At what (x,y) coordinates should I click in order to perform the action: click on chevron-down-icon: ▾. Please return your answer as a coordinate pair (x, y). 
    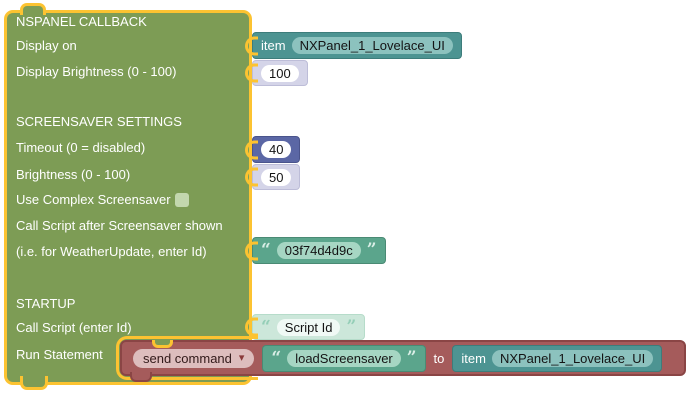
    Looking at the image, I should click on (241, 357).